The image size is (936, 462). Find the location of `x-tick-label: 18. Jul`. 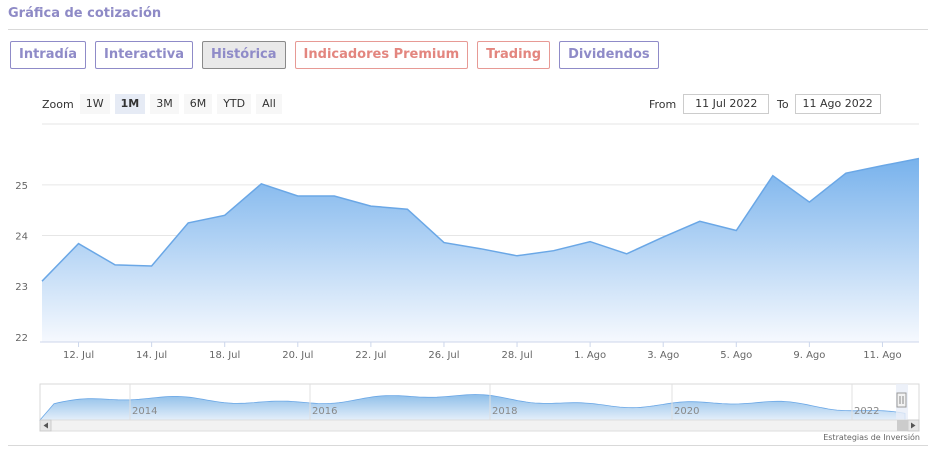

x-tick-label: 18. Jul is located at coordinates (224, 355).